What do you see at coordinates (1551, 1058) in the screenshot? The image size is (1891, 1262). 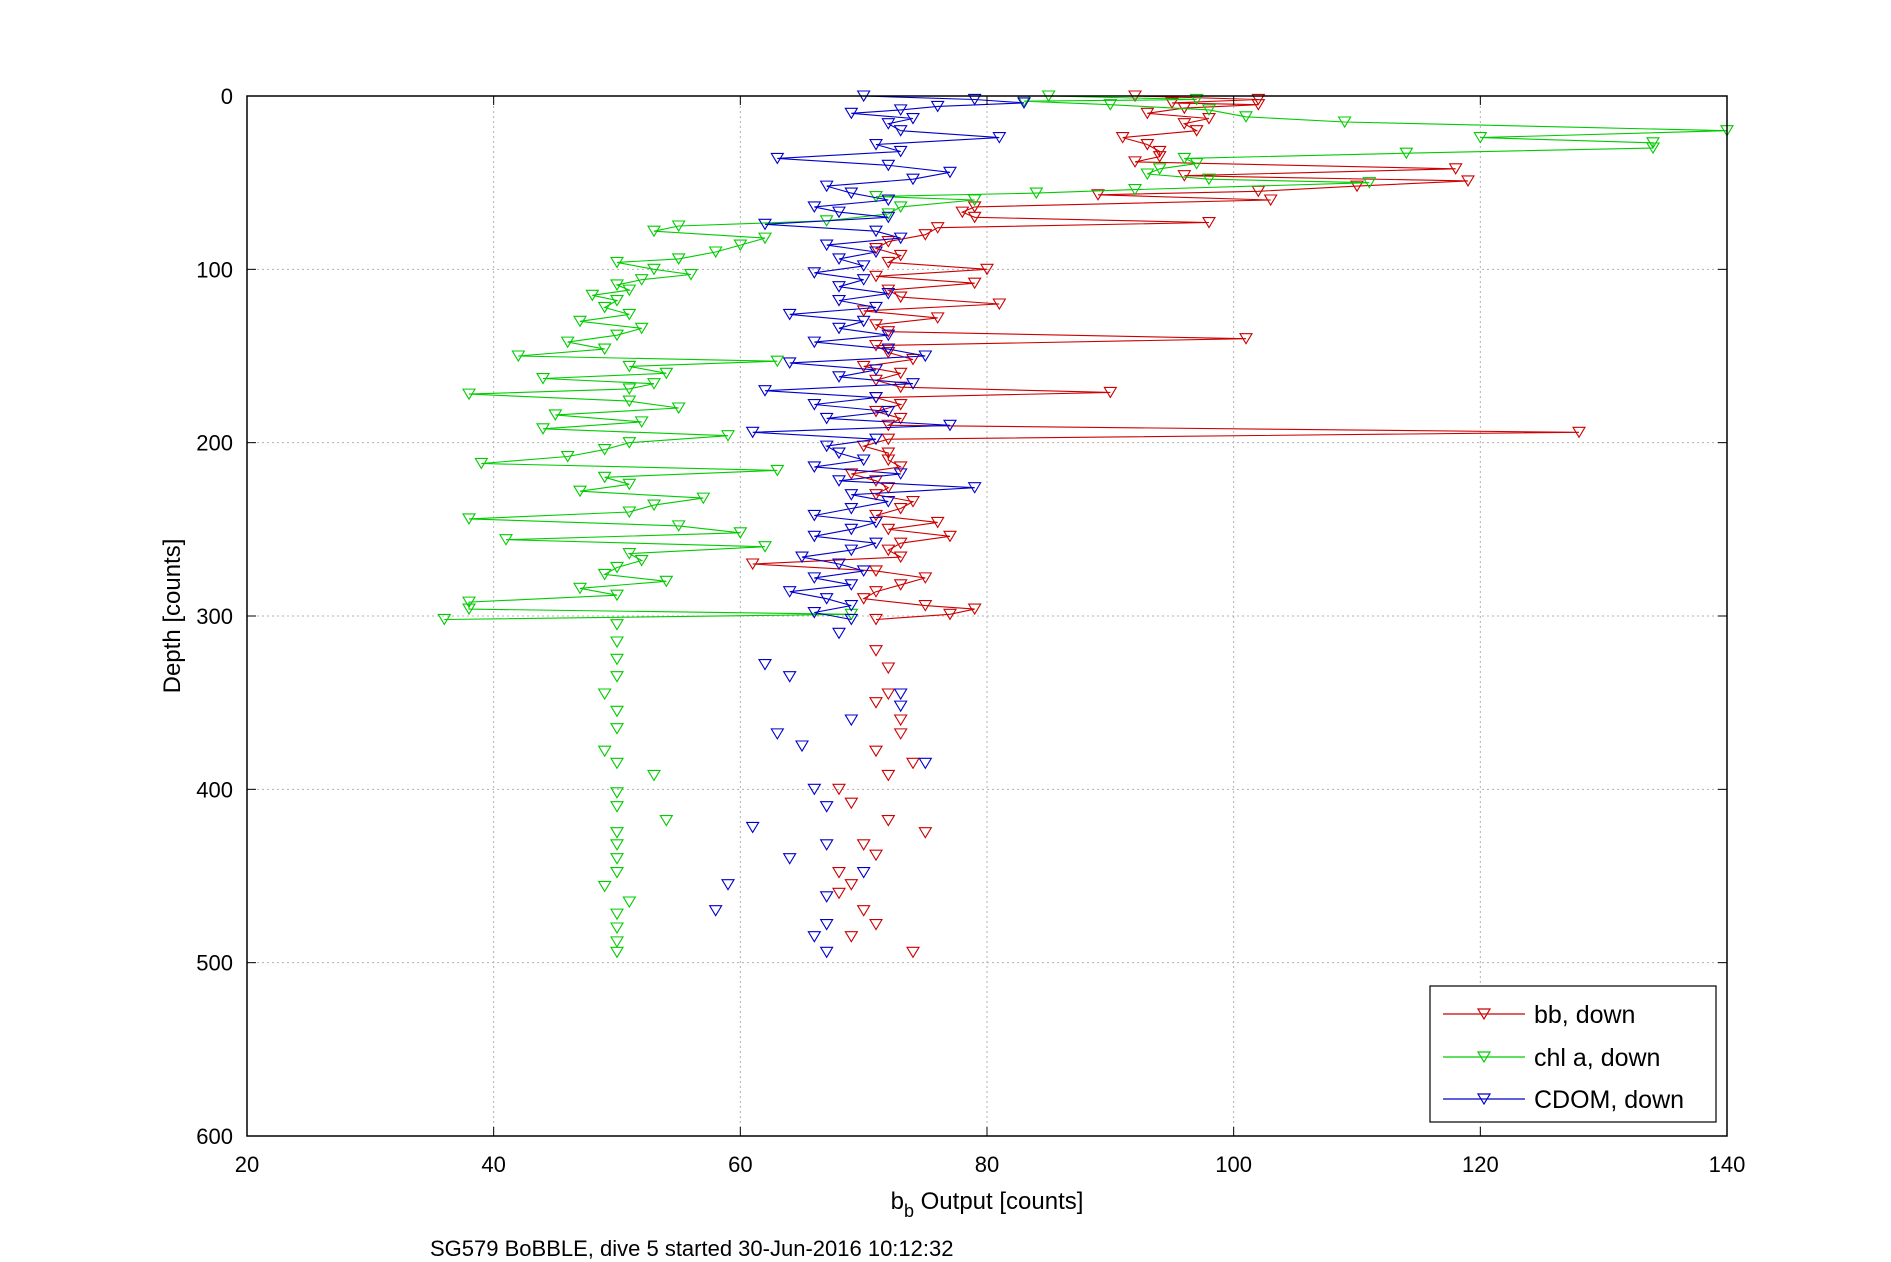 I see `legend-entry-chl: chl a, down` at bounding box center [1551, 1058].